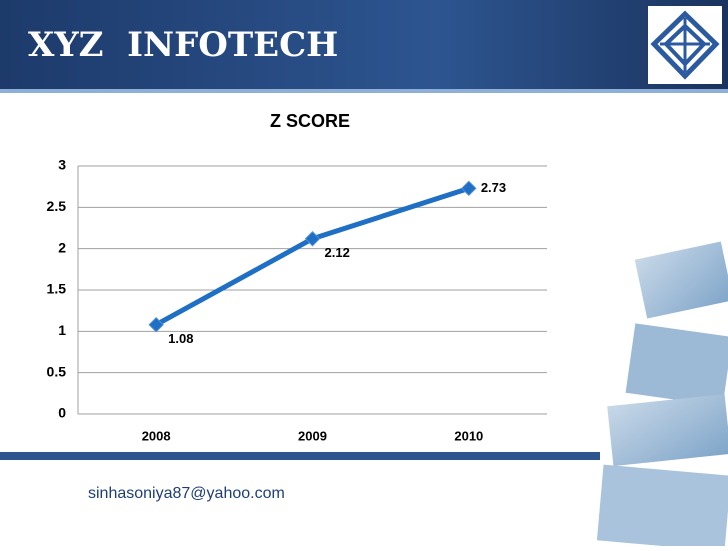 This screenshot has height=551, width=728. I want to click on y-tick-label: 2, so click(62, 247).